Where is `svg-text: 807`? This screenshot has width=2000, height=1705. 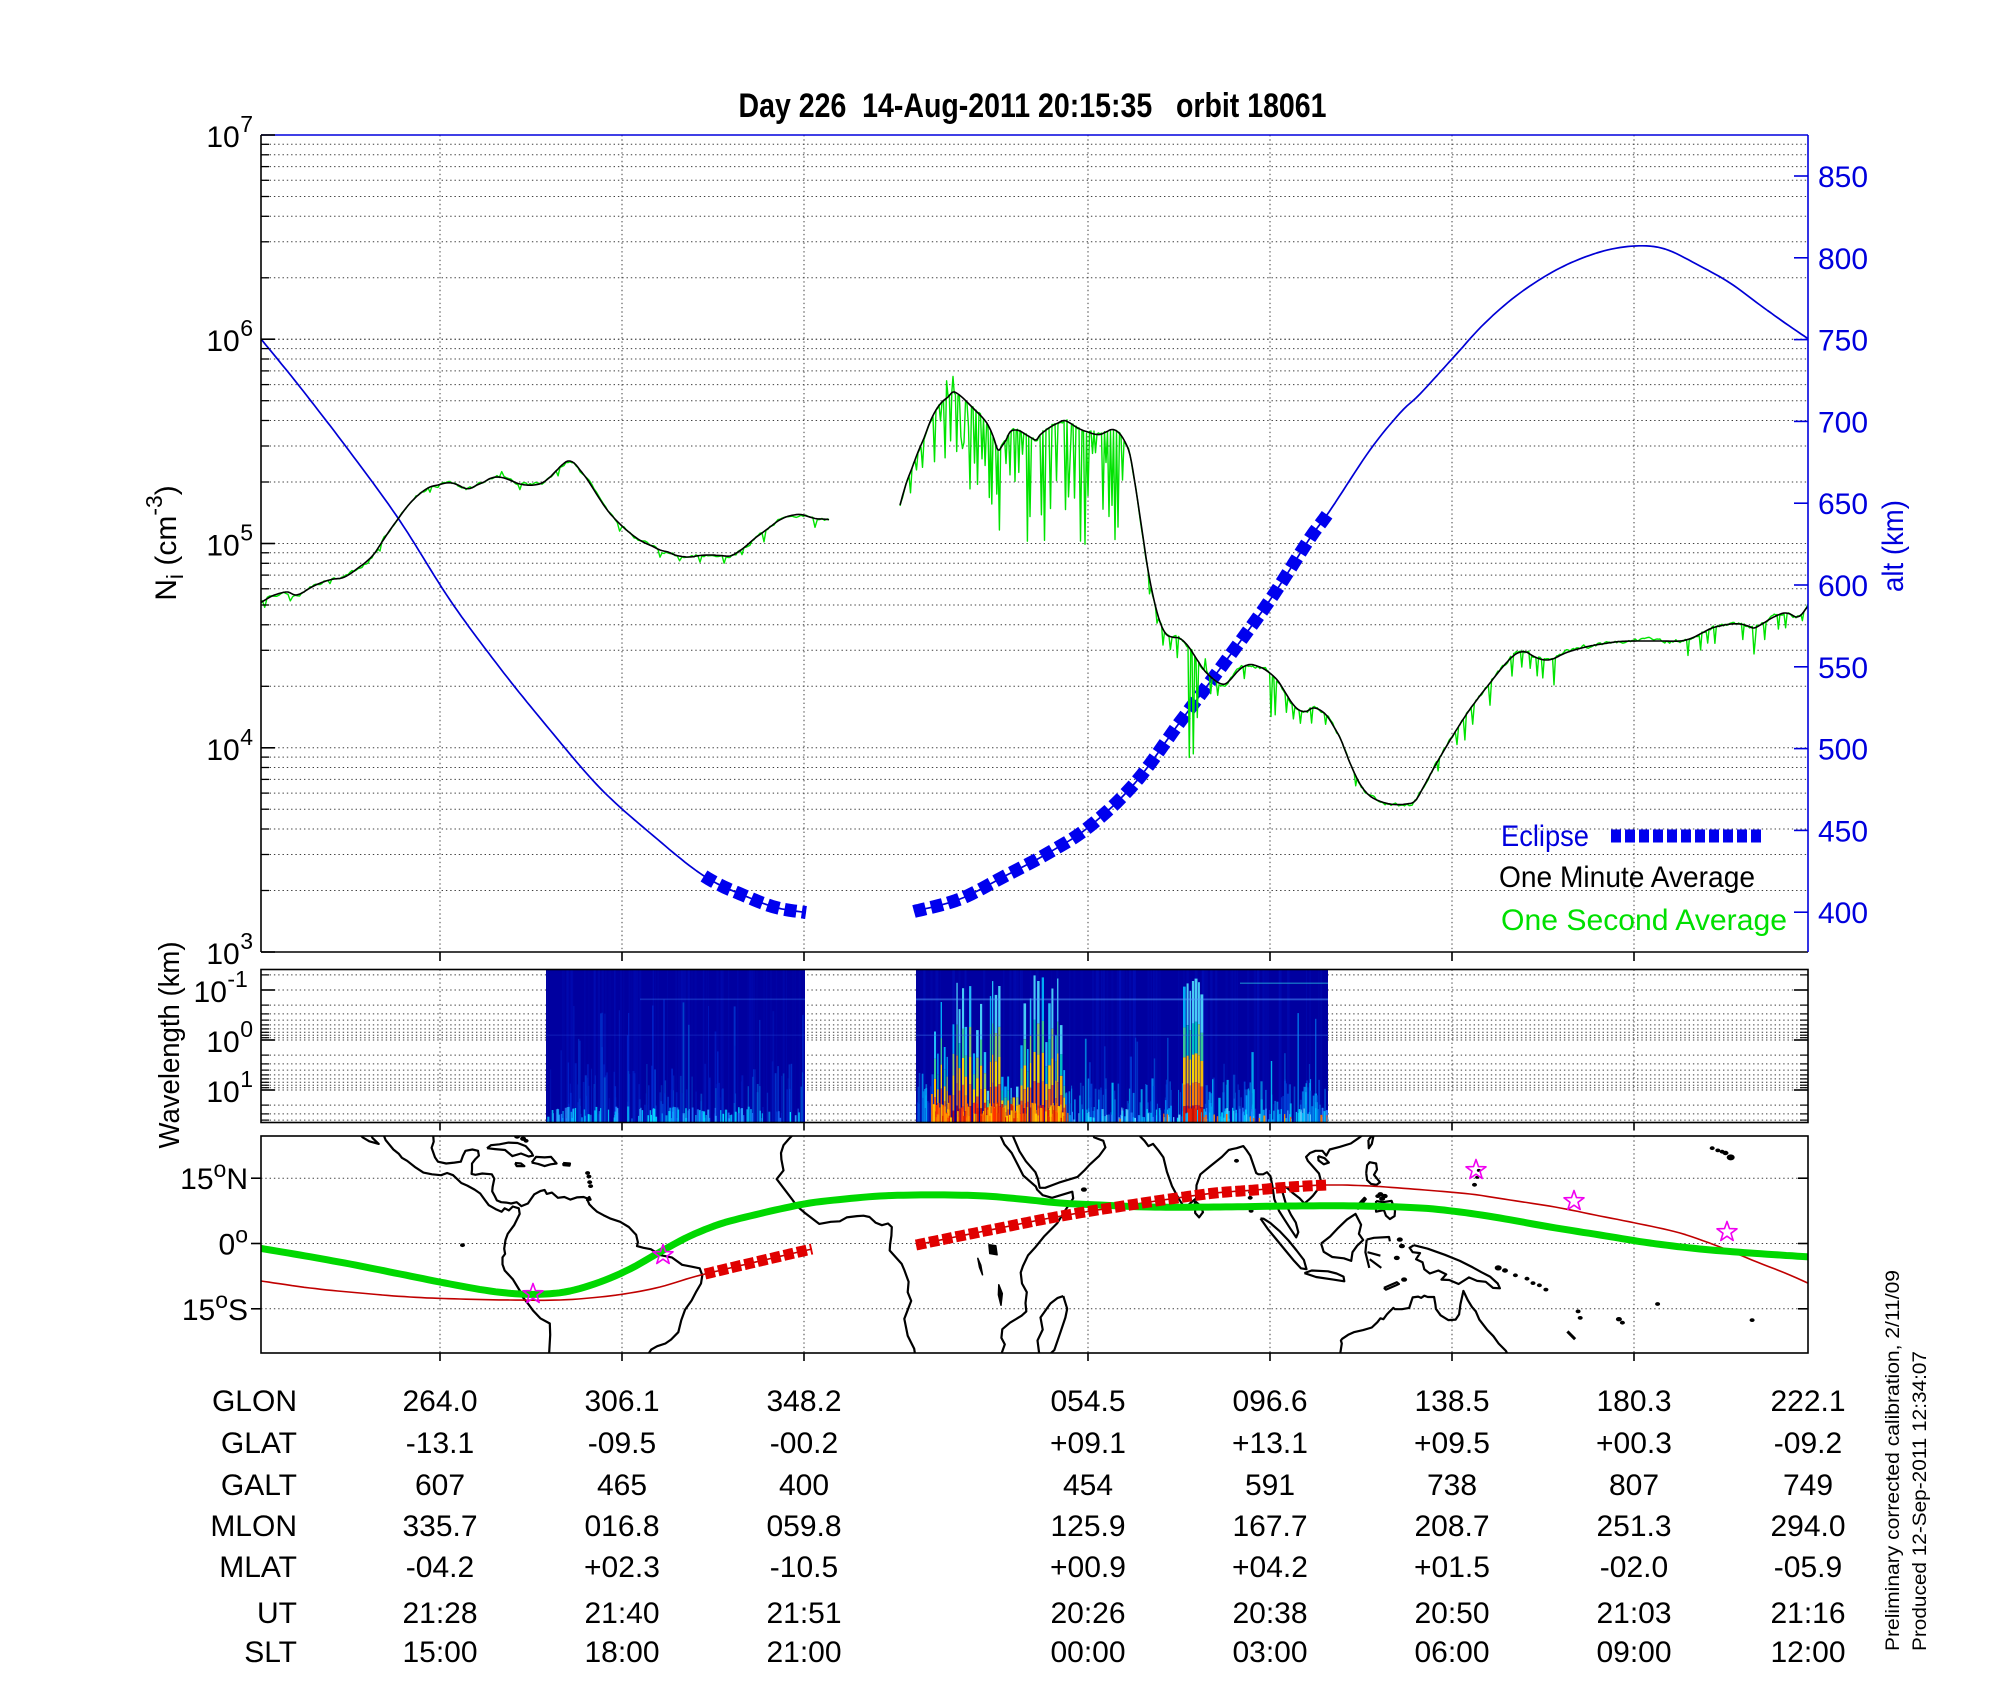
svg-text: 807 is located at coordinates (1634, 1485).